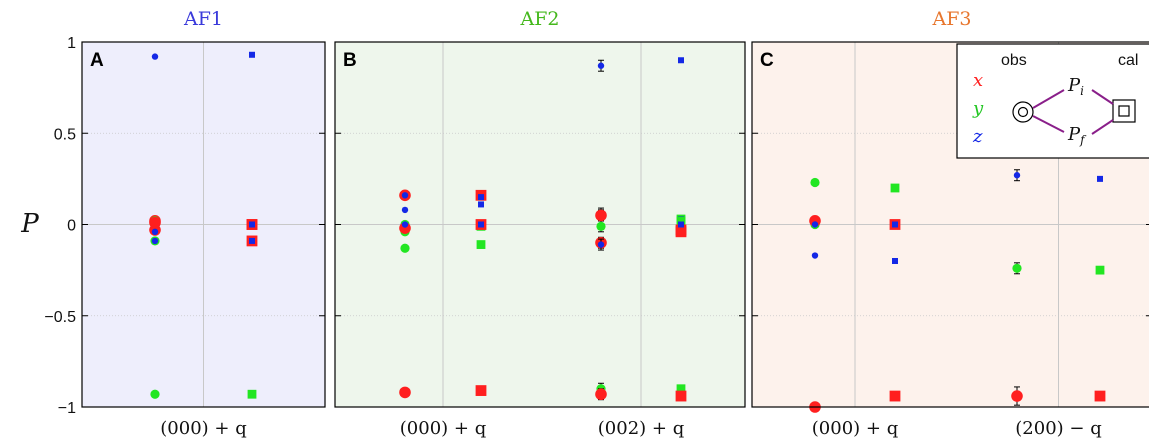 This screenshot has width=1149, height=439. I want to click on panel-letter: B, so click(350, 60).